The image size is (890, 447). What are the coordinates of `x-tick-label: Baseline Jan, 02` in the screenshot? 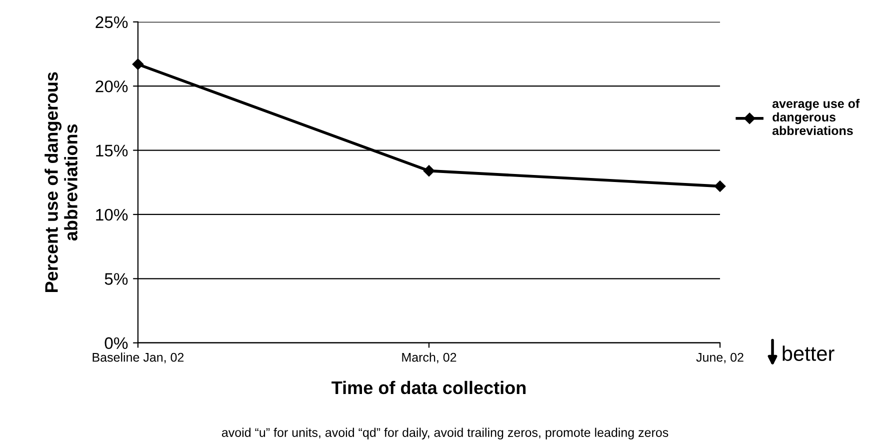 It's located at (138, 358).